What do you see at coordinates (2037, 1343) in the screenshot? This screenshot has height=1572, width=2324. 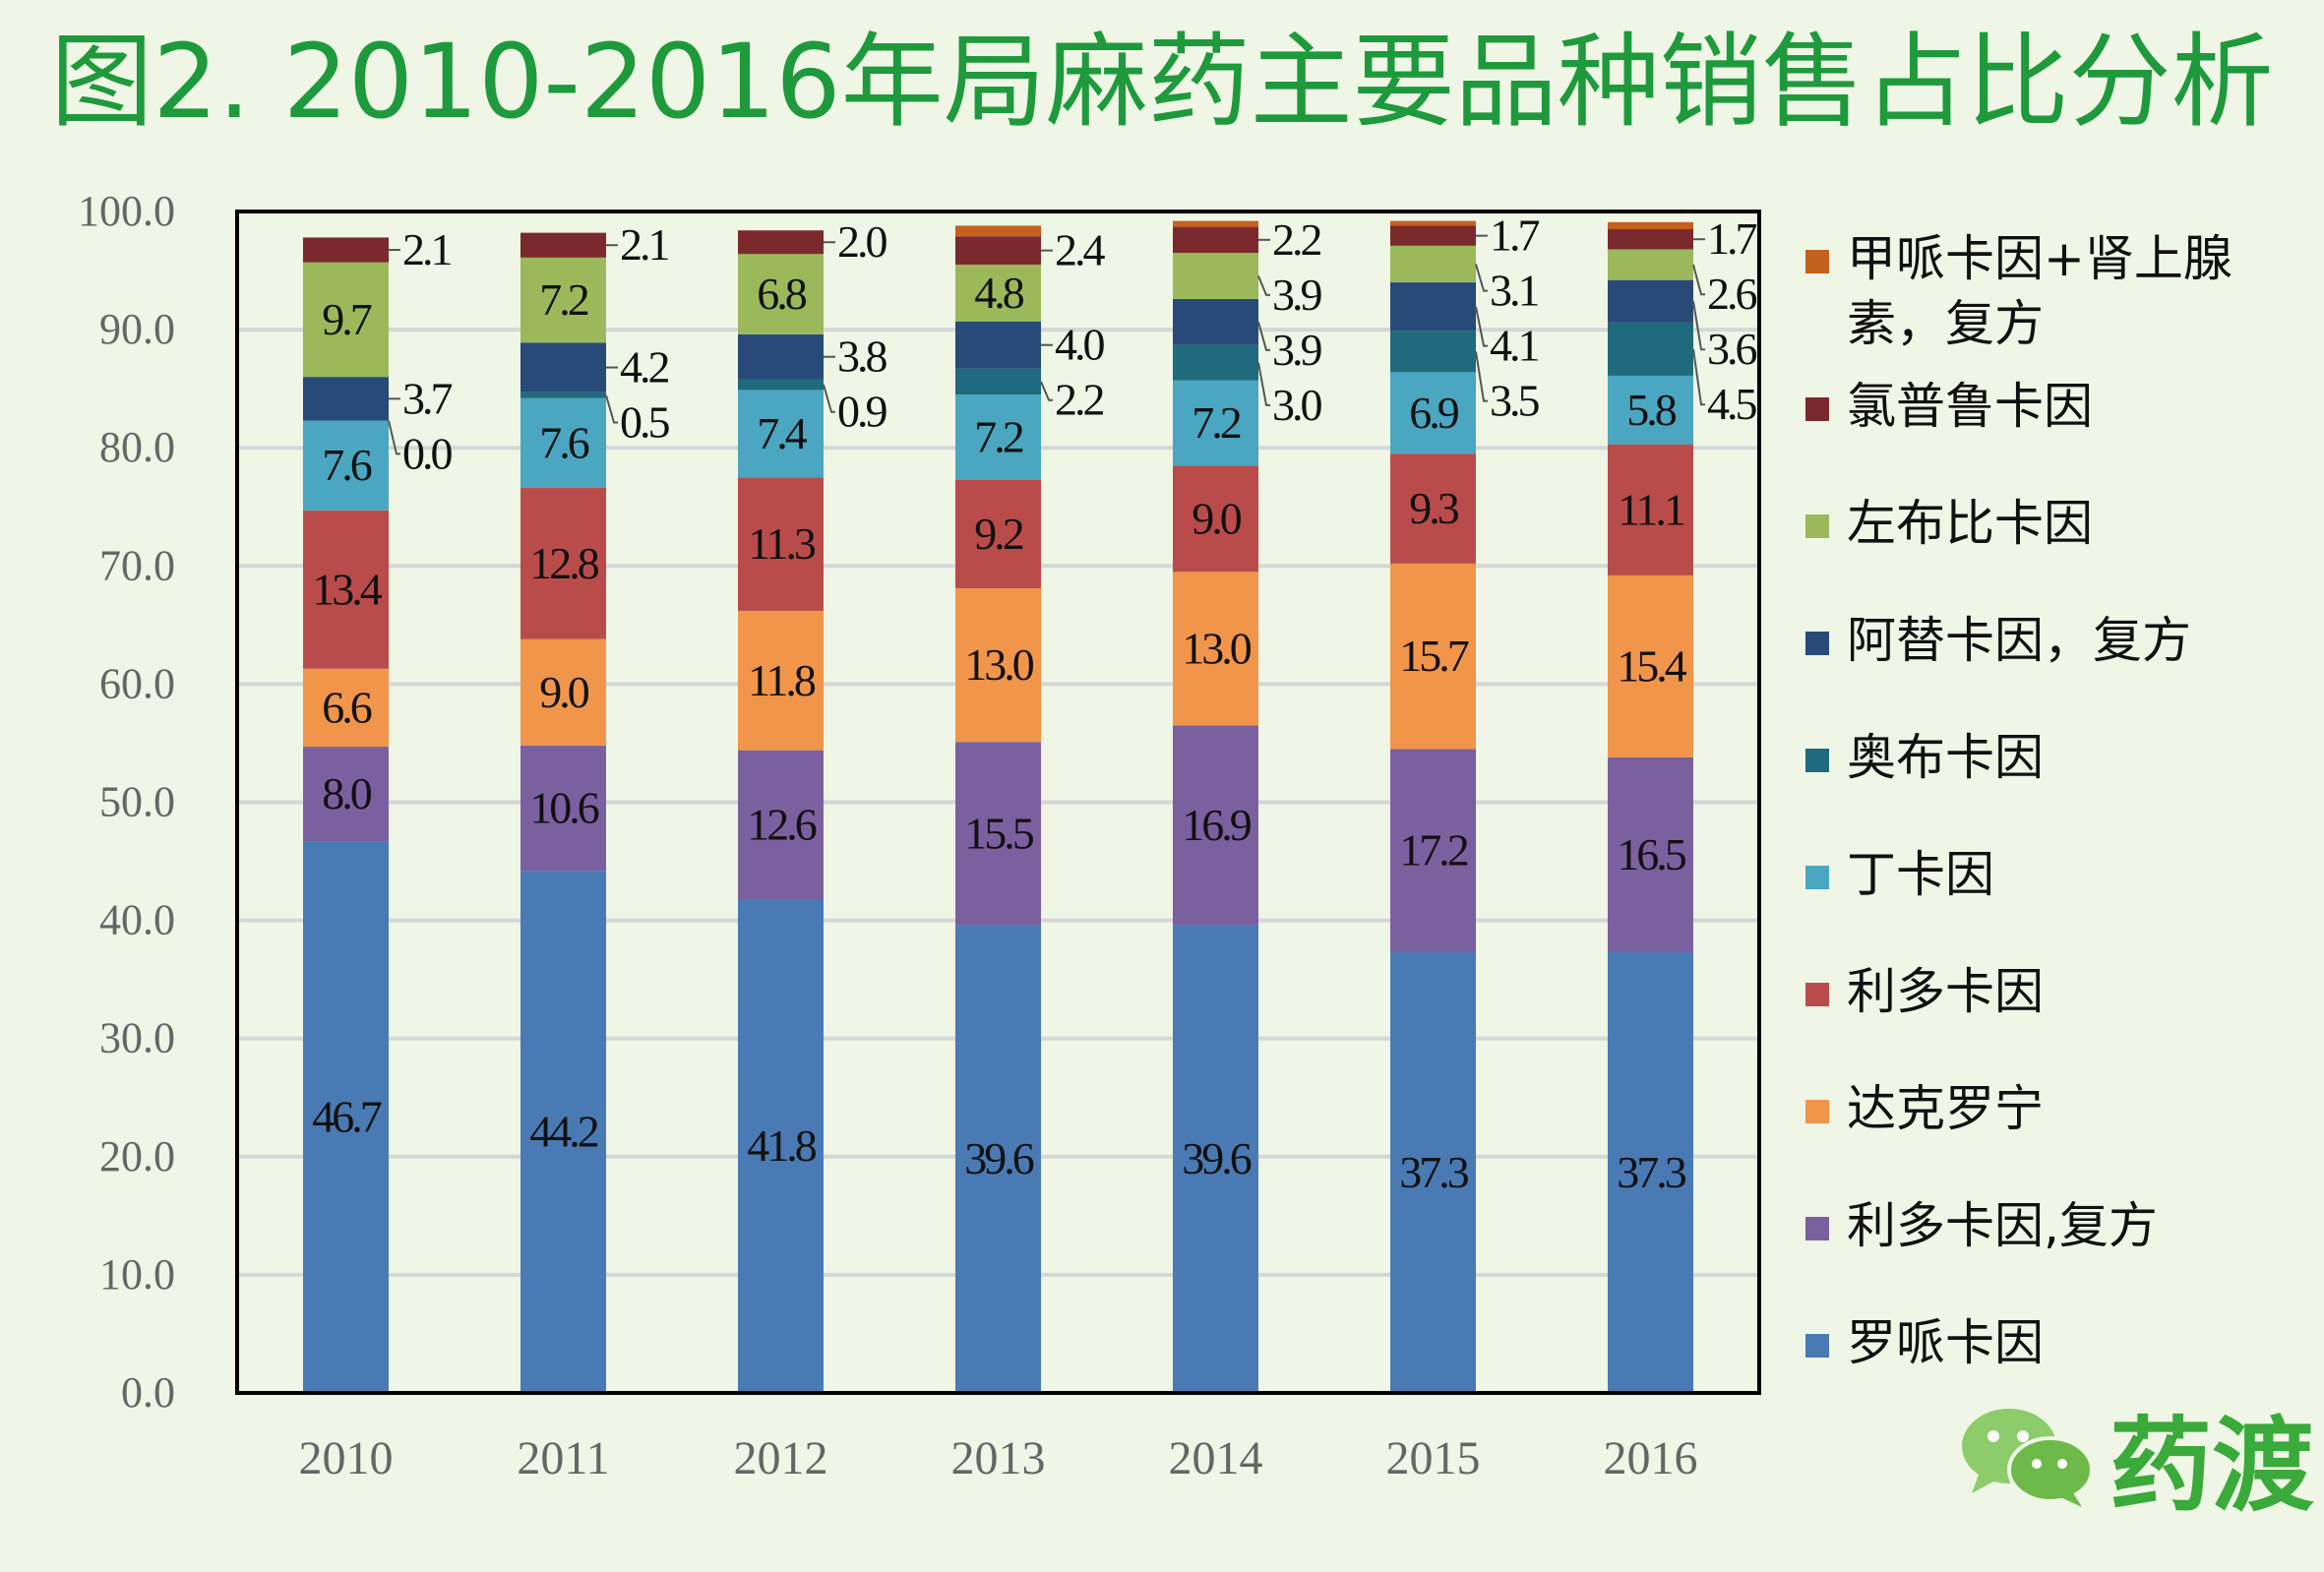 I see `legend-item: 罗哌卡因` at bounding box center [2037, 1343].